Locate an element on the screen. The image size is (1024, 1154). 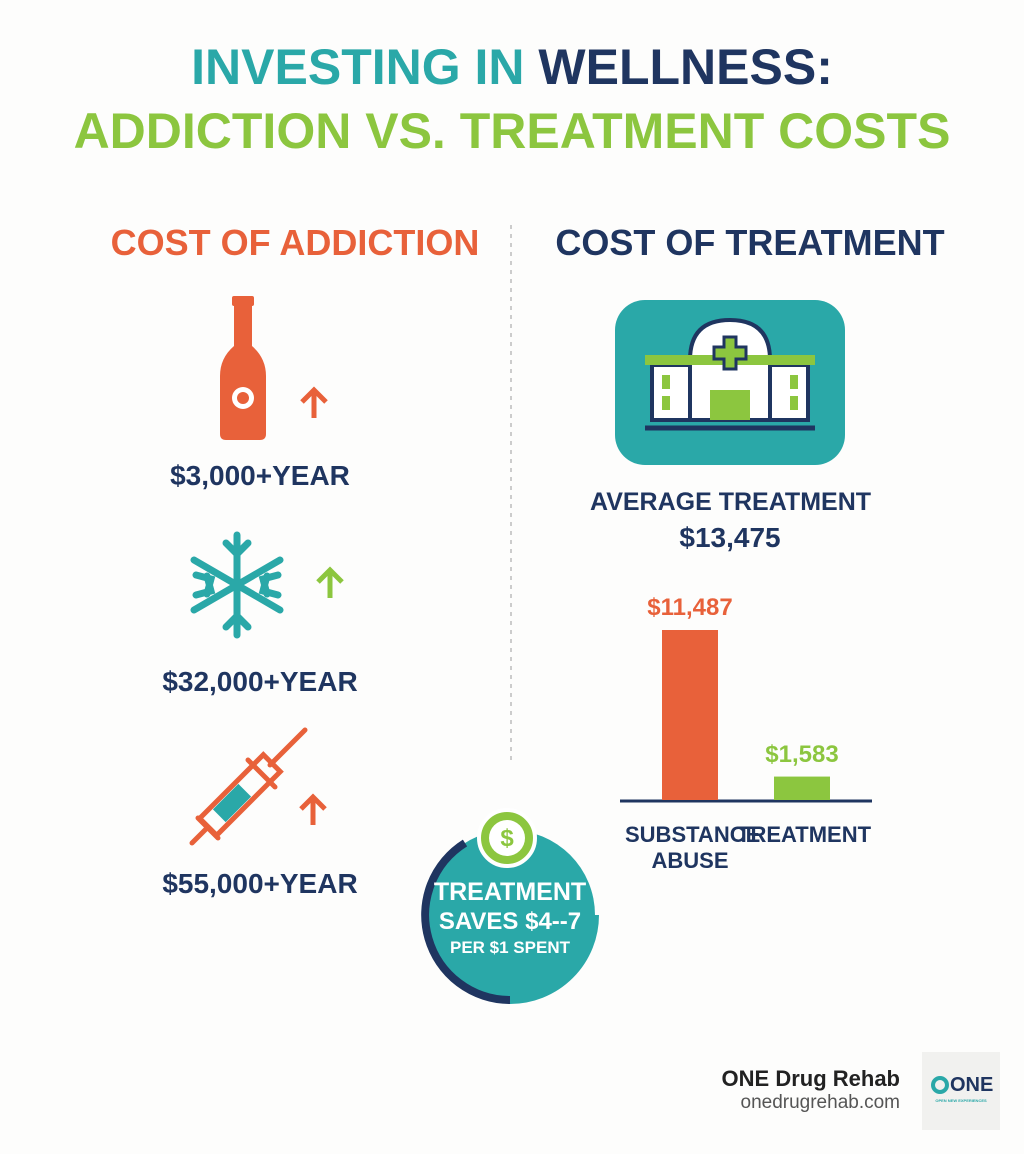
average-label: AVERAGE TREATMENT is located at coordinates (731, 502).